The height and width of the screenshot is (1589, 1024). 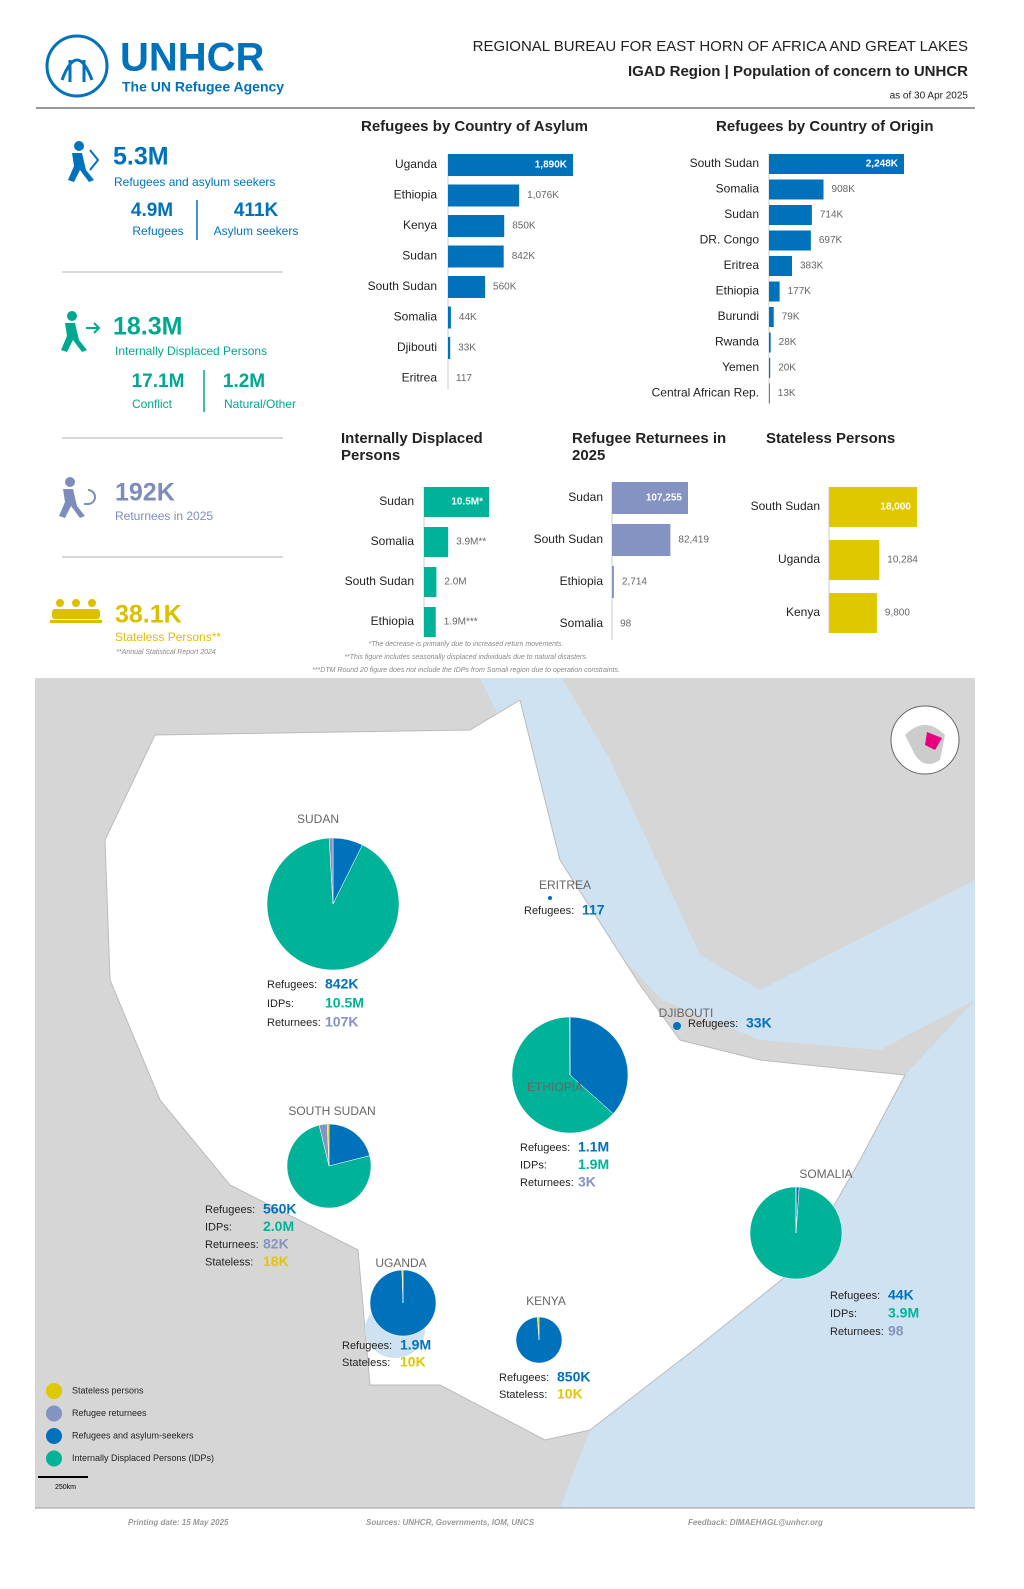 I want to click on stat-label: Returnees:, so click(x=857, y=1332).